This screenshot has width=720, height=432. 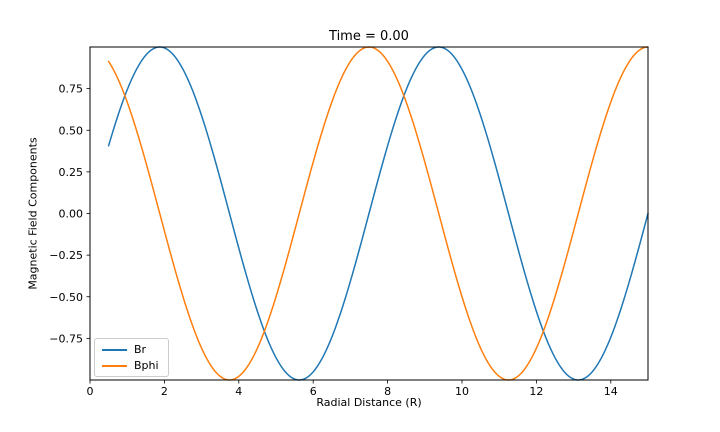 What do you see at coordinates (130, 365) in the screenshot?
I see `legend-item-bphi: Bphi` at bounding box center [130, 365].